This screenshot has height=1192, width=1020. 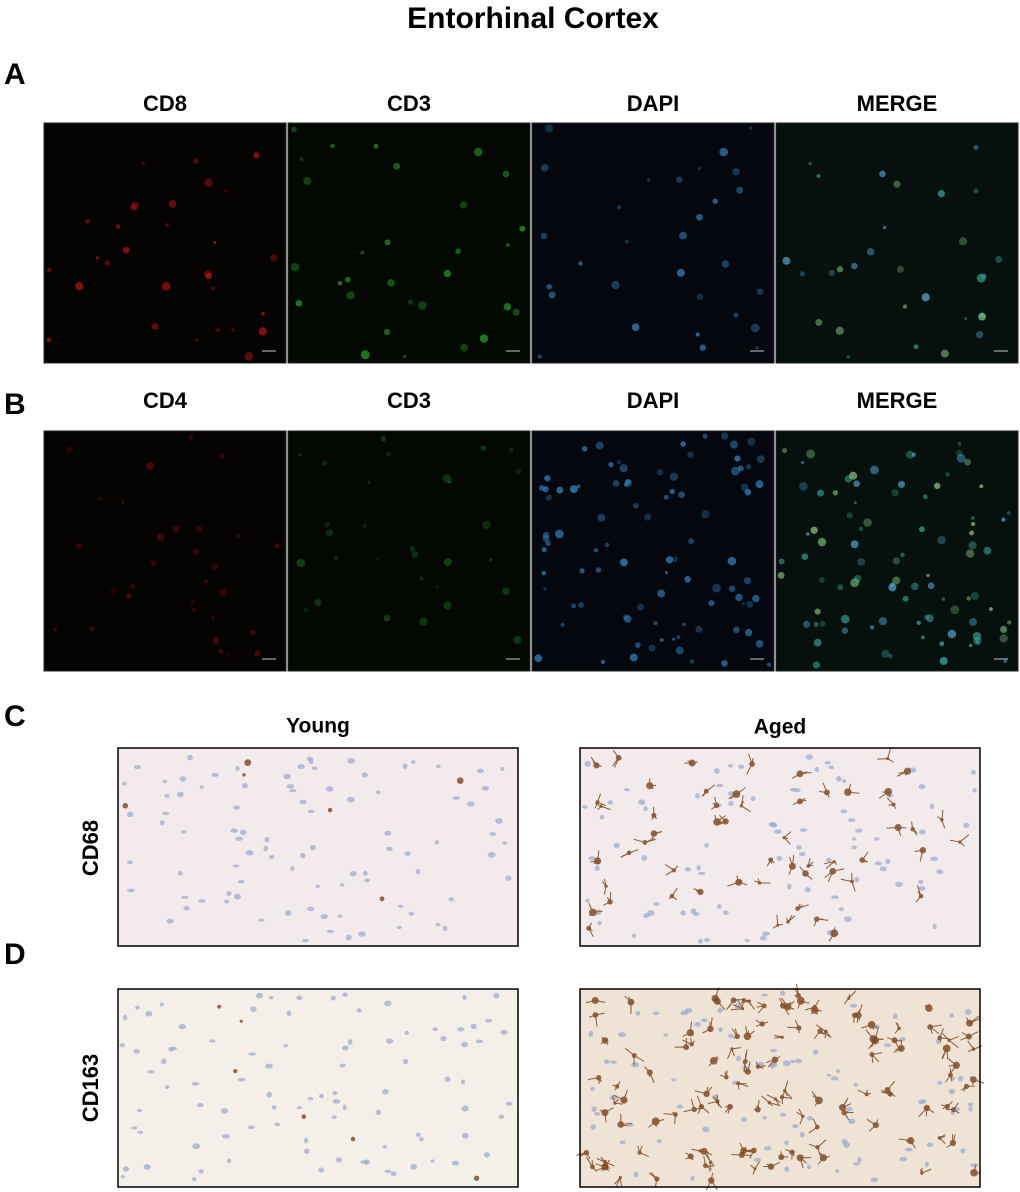 What do you see at coordinates (318, 726) in the screenshot?
I see `column-label: Young` at bounding box center [318, 726].